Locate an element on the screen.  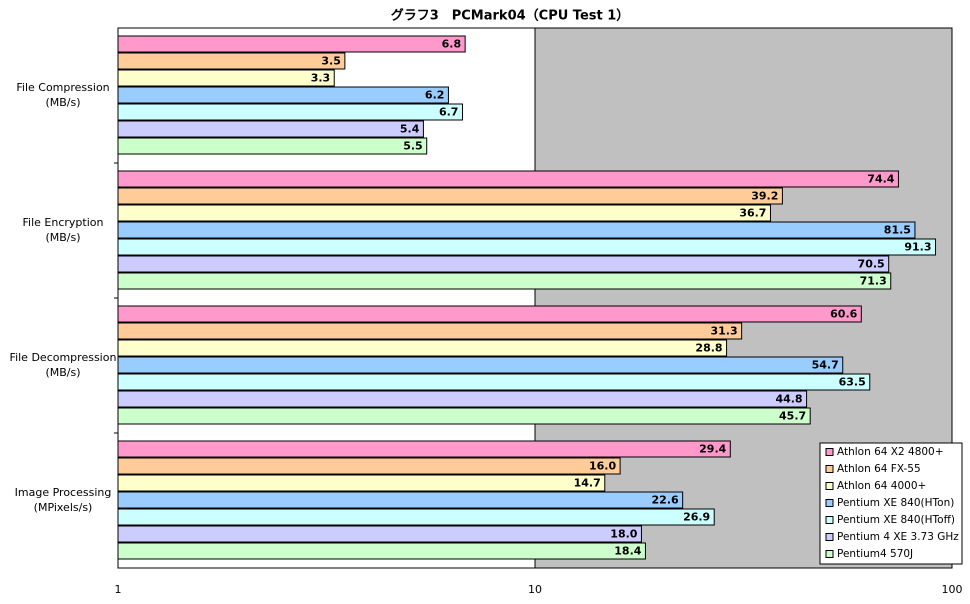
x-tick-label: 10 is located at coordinates (535, 589).